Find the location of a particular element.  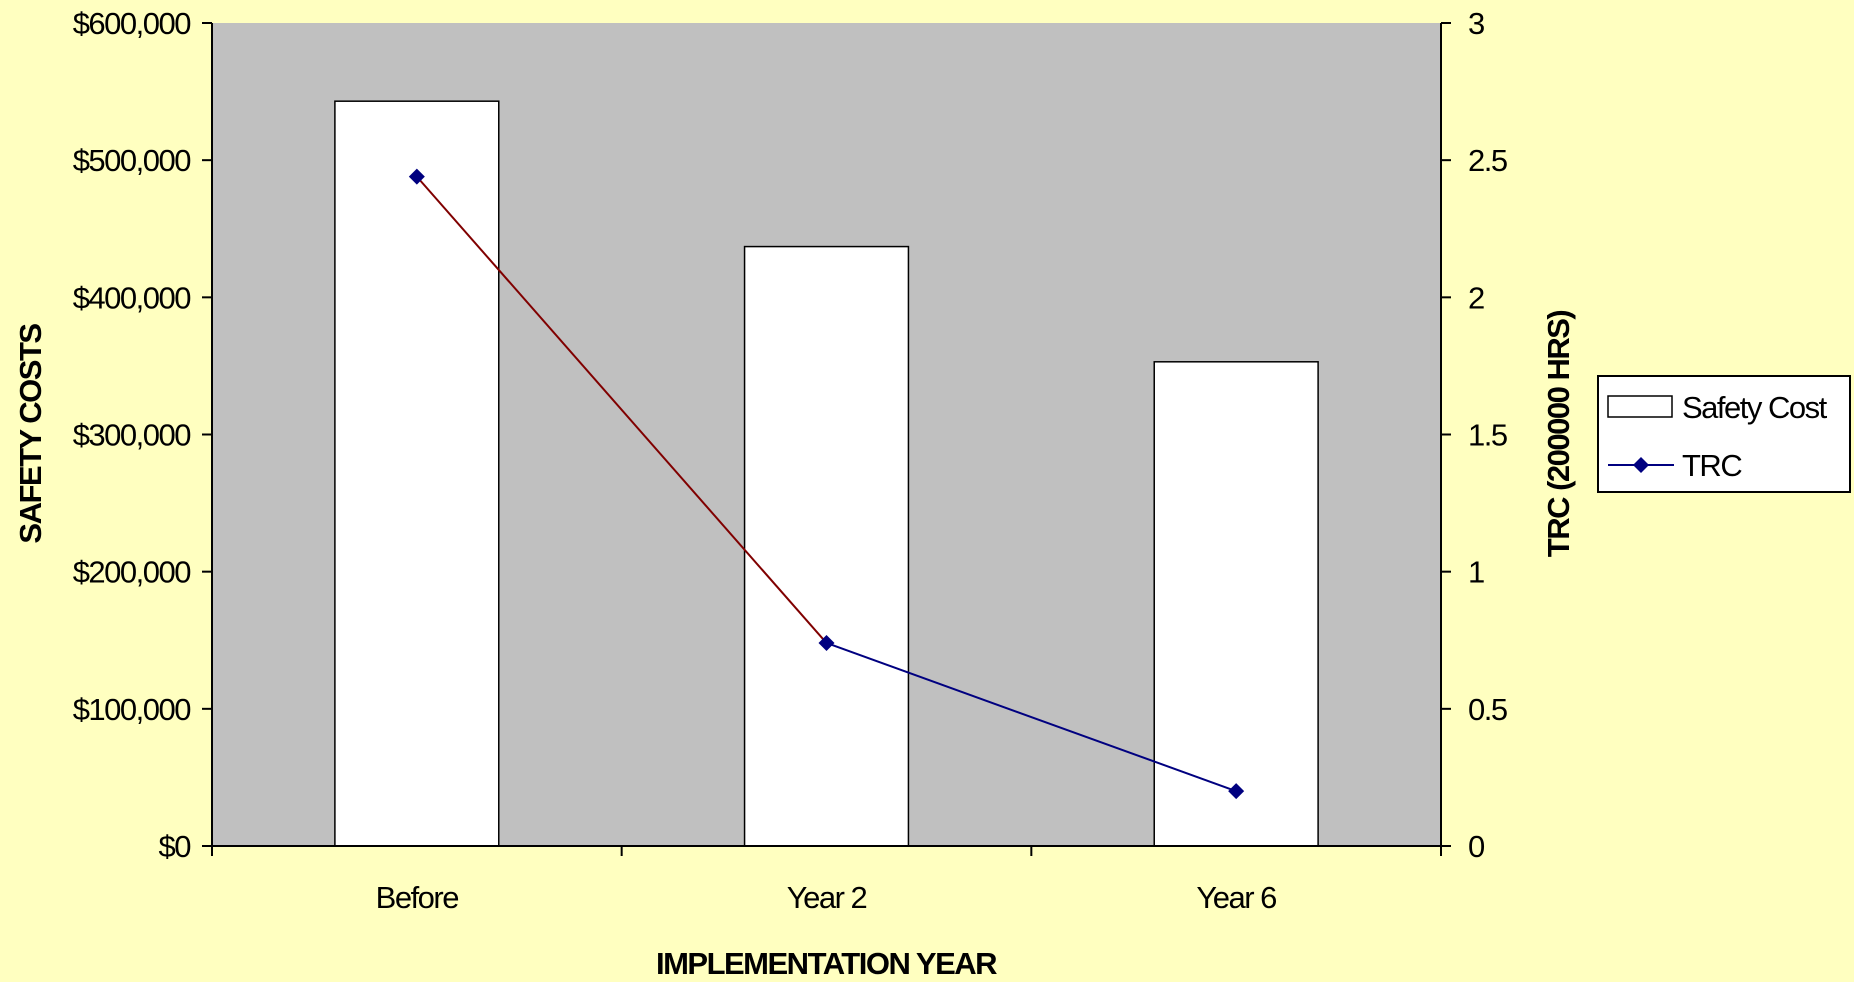

x-tick-label: Year 2 is located at coordinates (827, 897).